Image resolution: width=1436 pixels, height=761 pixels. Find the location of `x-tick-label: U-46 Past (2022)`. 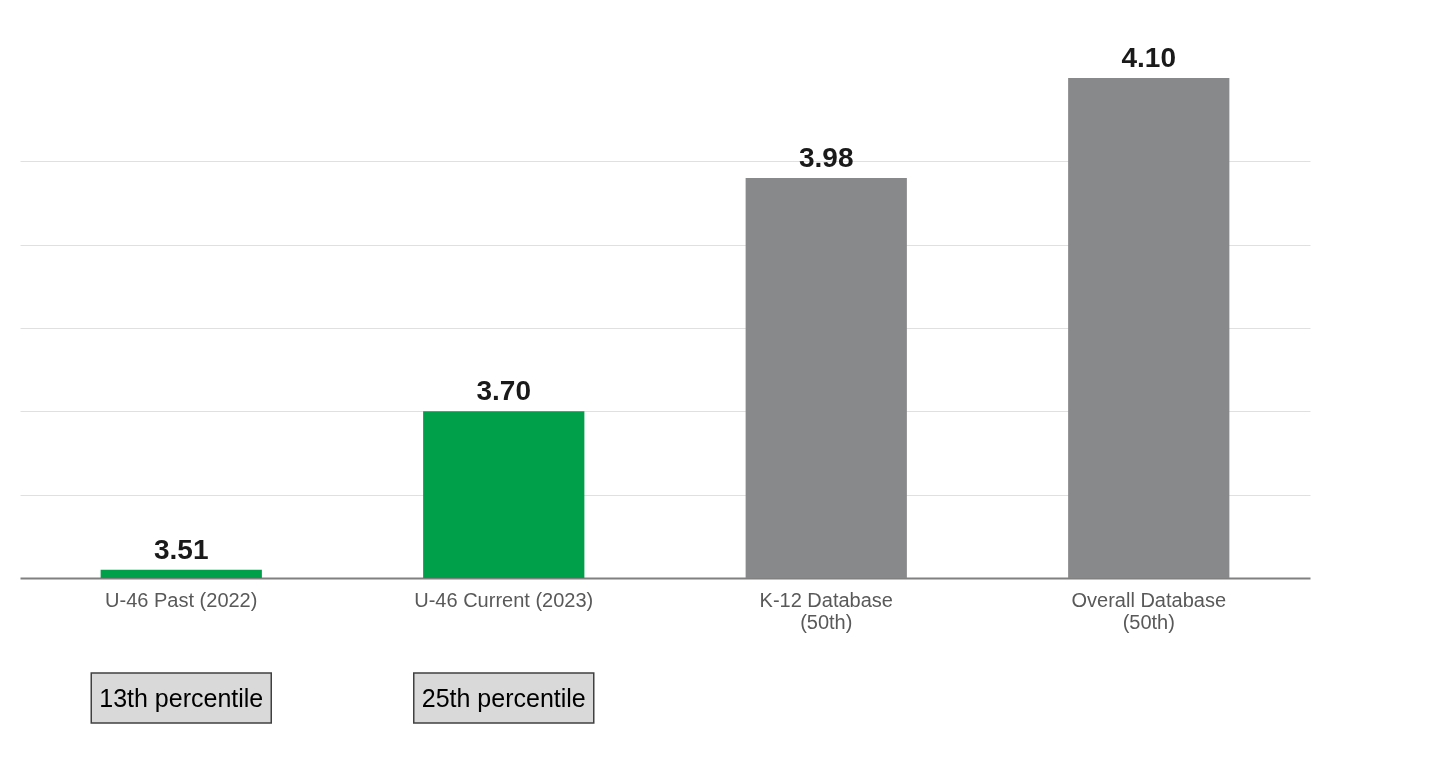

x-tick-label: U-46 Past (2022) is located at coordinates (181, 599).